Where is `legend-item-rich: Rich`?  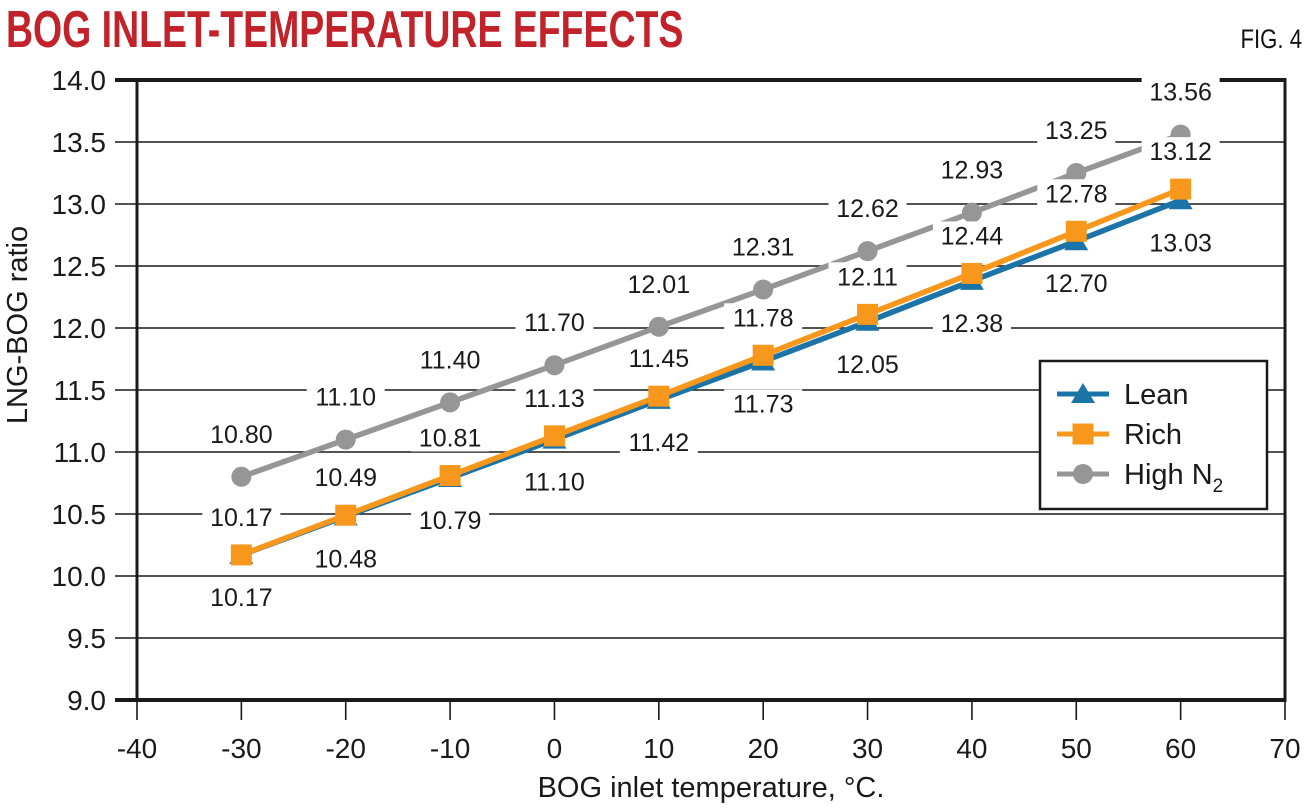
legend-item-rich: Rich is located at coordinates (1119, 435).